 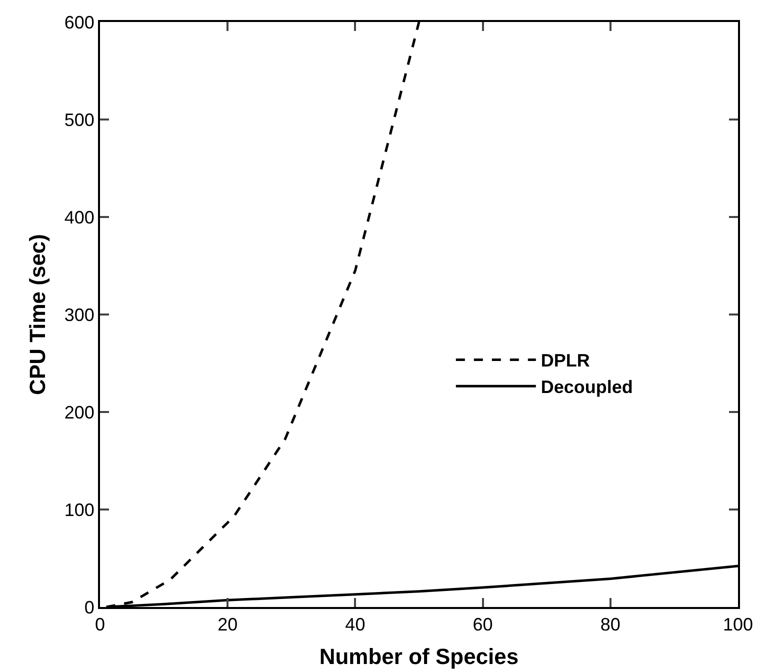 What do you see at coordinates (228, 624) in the screenshot?
I see `x-tick-label: 20` at bounding box center [228, 624].